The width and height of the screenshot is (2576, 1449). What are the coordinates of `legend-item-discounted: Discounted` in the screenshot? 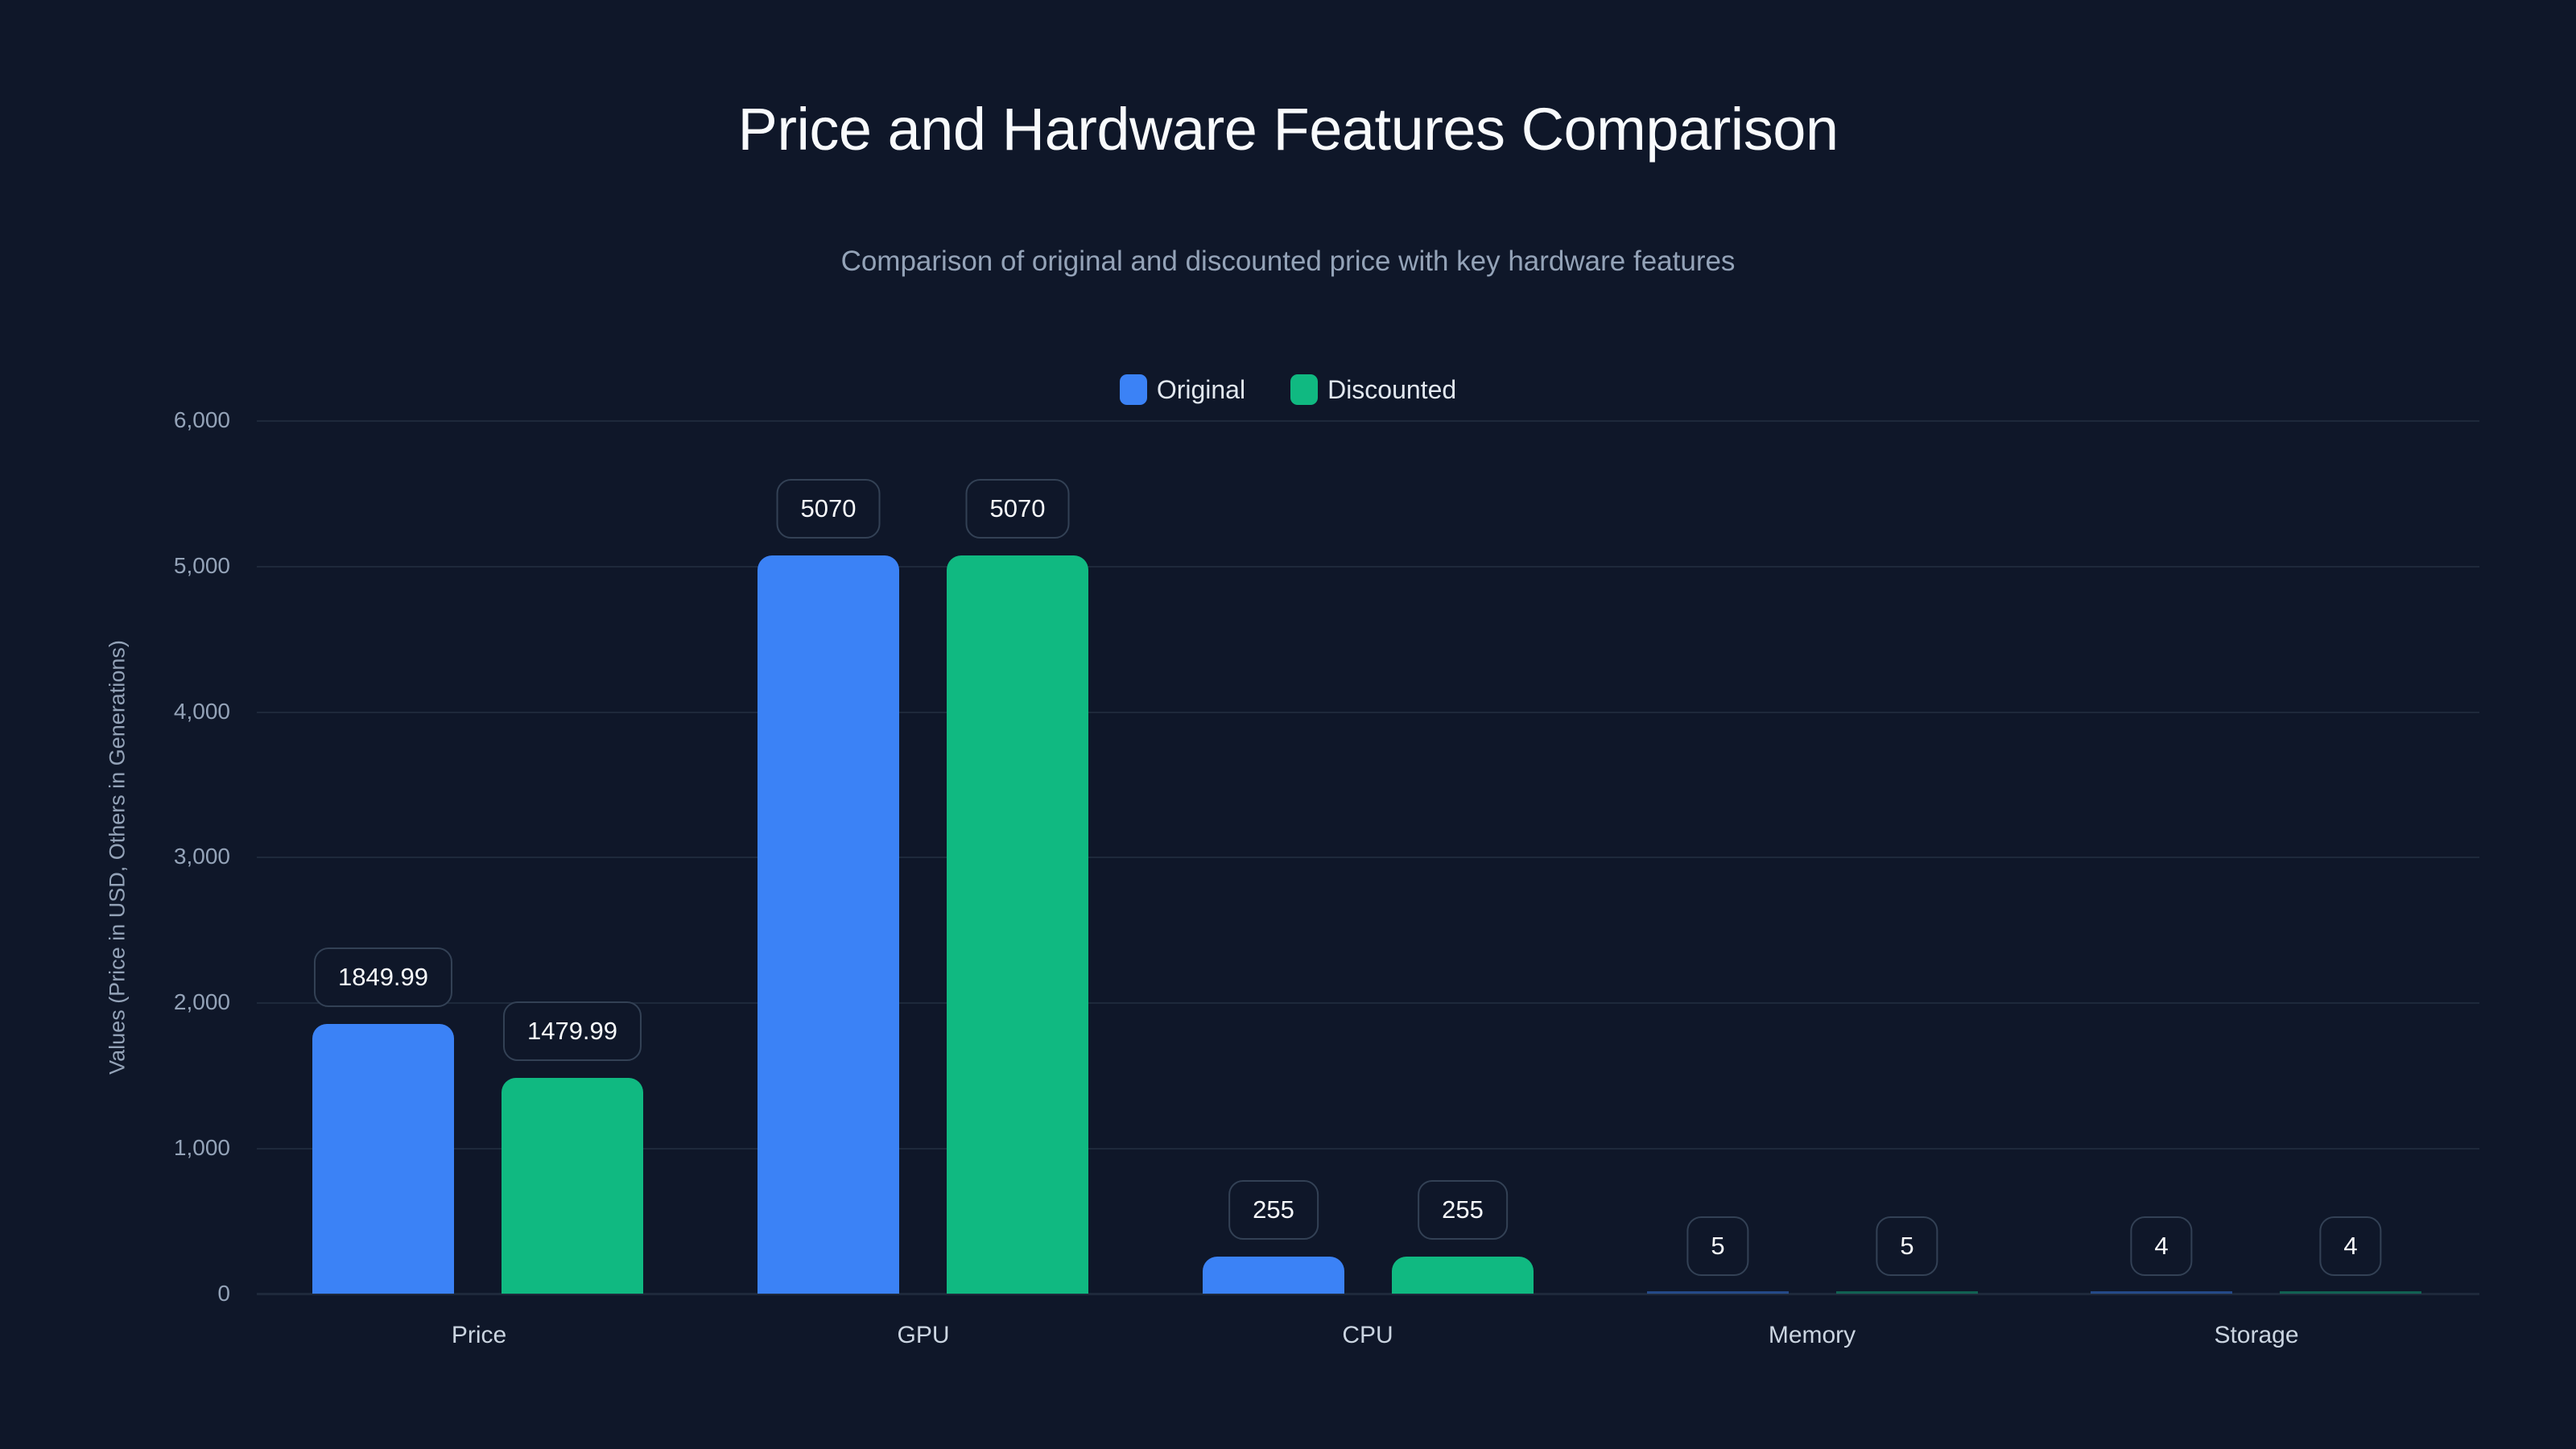 It's located at (1373, 389).